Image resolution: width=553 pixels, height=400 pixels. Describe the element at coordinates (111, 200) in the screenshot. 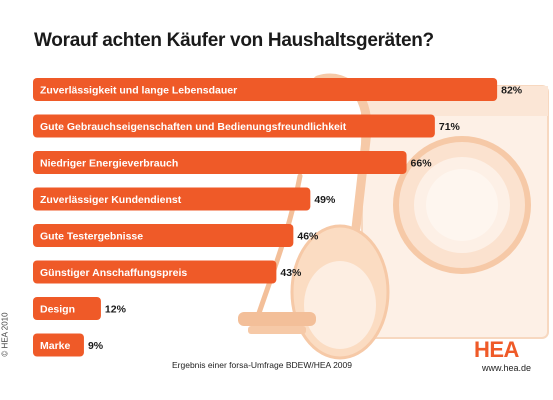

I see `bar-label-3: Zuverlässiger Kundendienst` at that location.